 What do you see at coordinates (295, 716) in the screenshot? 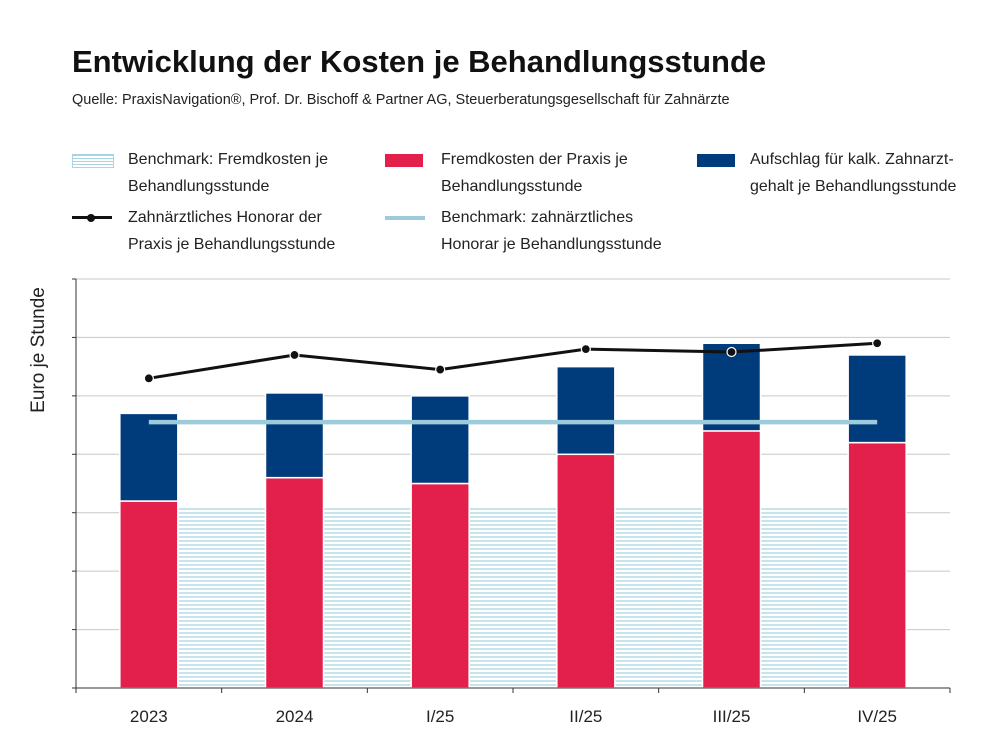
I see `x-tick-label: 2024` at bounding box center [295, 716].